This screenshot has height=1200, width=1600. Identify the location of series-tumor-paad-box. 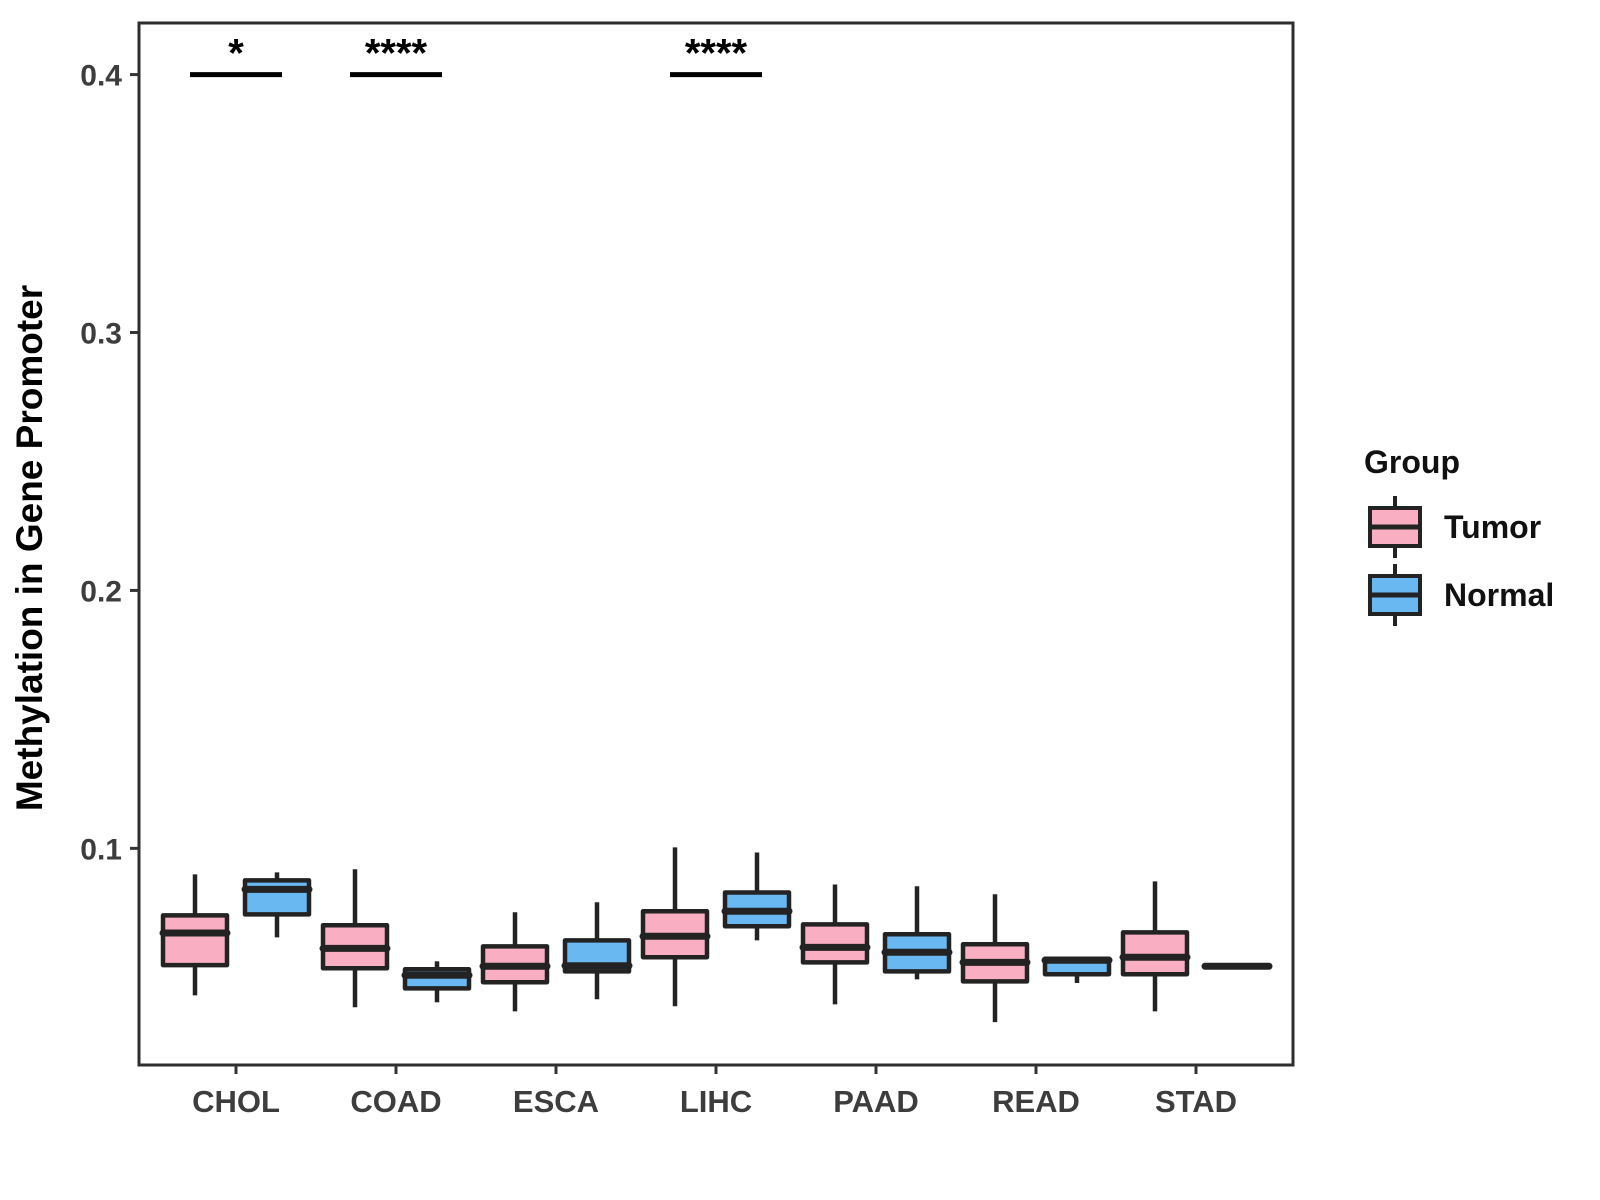
(835, 943).